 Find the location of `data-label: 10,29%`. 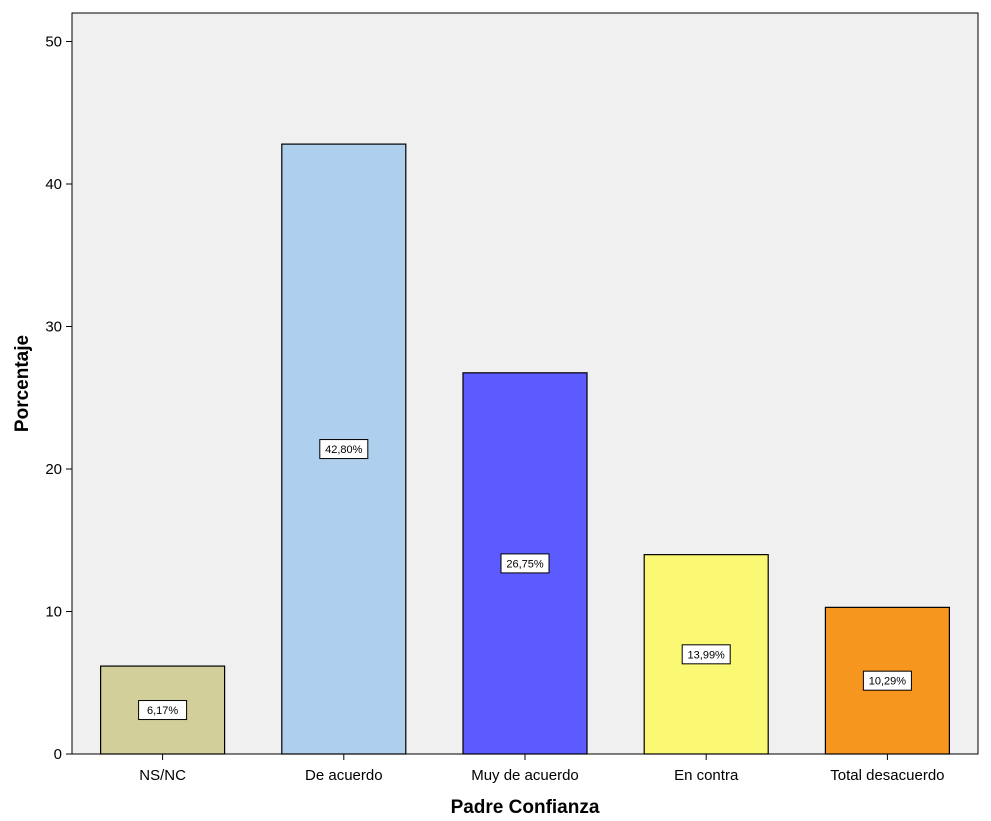

data-label: 10,29% is located at coordinates (888, 682).